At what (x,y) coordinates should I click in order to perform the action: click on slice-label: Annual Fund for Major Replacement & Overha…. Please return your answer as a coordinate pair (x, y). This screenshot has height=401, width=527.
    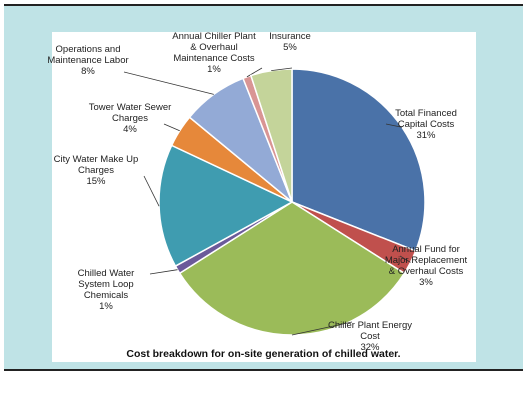
    Looking at the image, I should click on (426, 266).